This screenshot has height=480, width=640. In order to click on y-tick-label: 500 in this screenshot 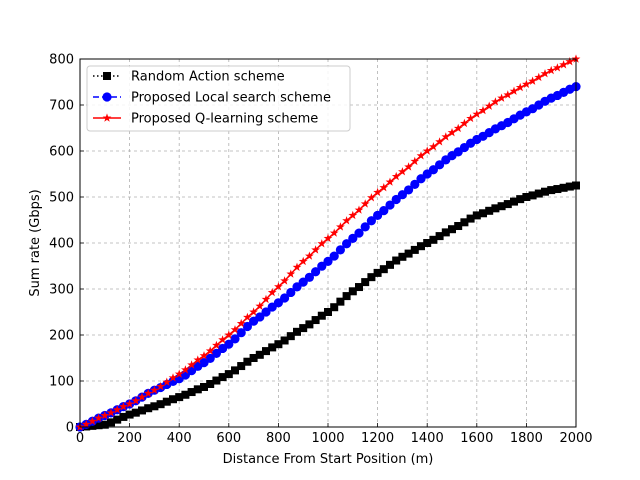, I will do `click(61, 198)`.